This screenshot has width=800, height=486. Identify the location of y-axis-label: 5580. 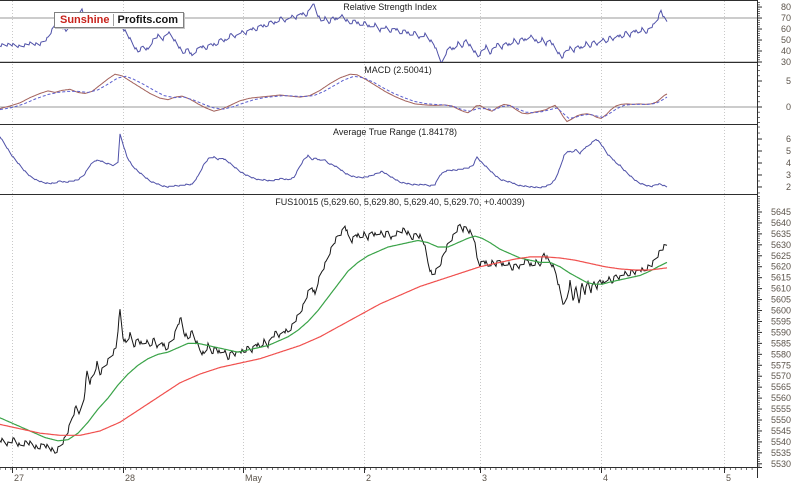
(781, 354).